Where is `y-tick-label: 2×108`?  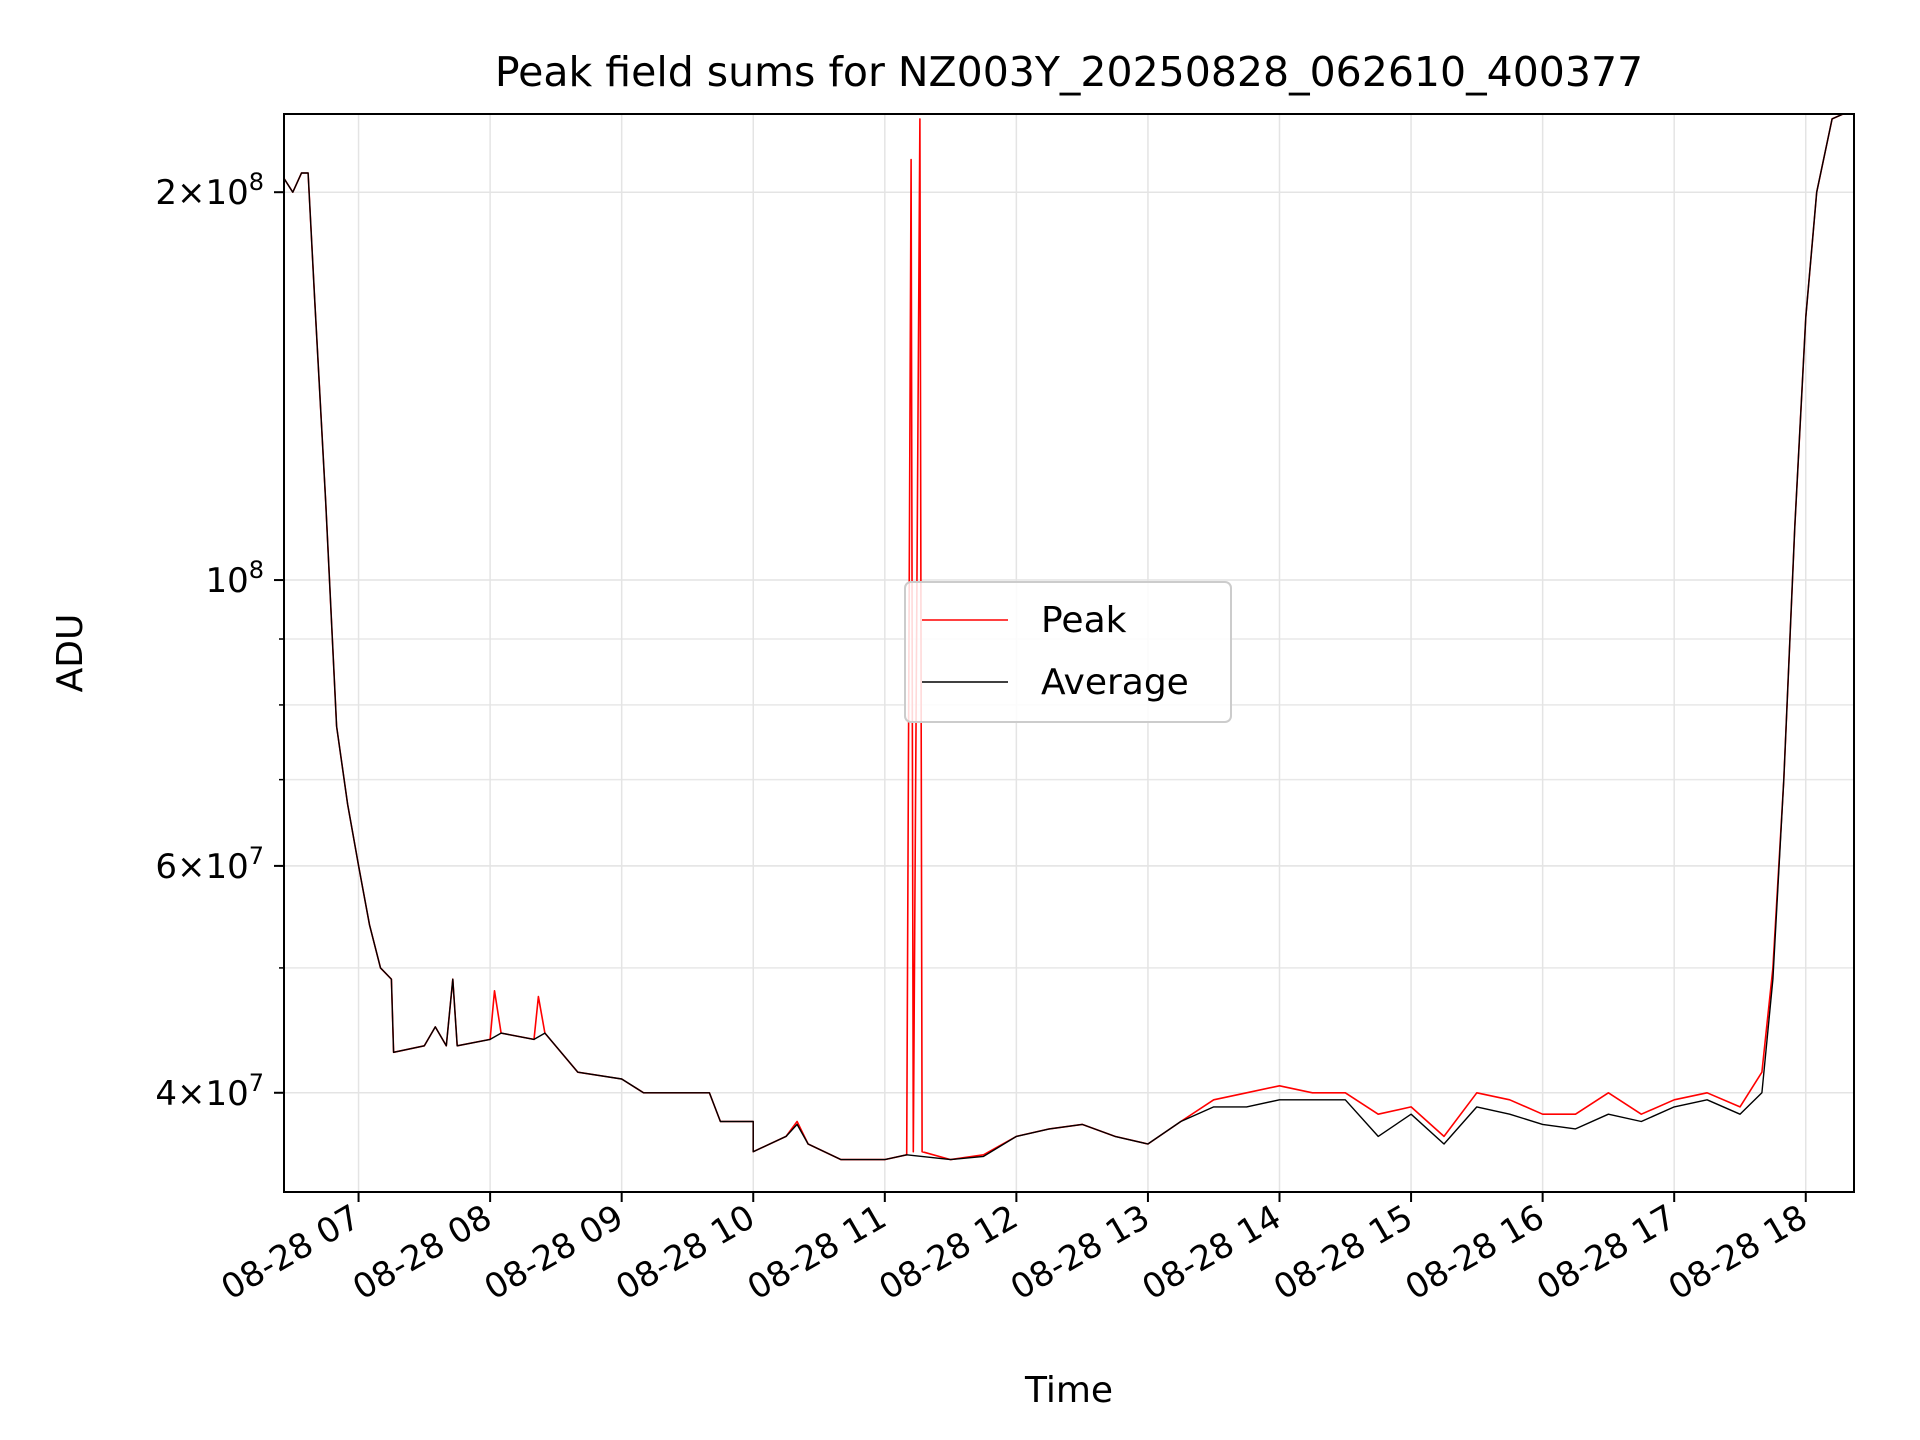 y-tick-label: 2×108 is located at coordinates (209, 190).